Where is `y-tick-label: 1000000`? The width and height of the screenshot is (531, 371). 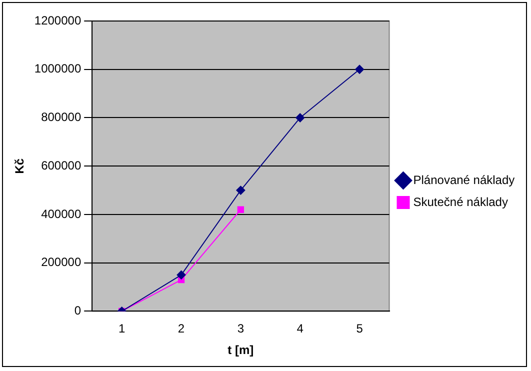
y-tick-label: 1000000 is located at coordinates (58, 69).